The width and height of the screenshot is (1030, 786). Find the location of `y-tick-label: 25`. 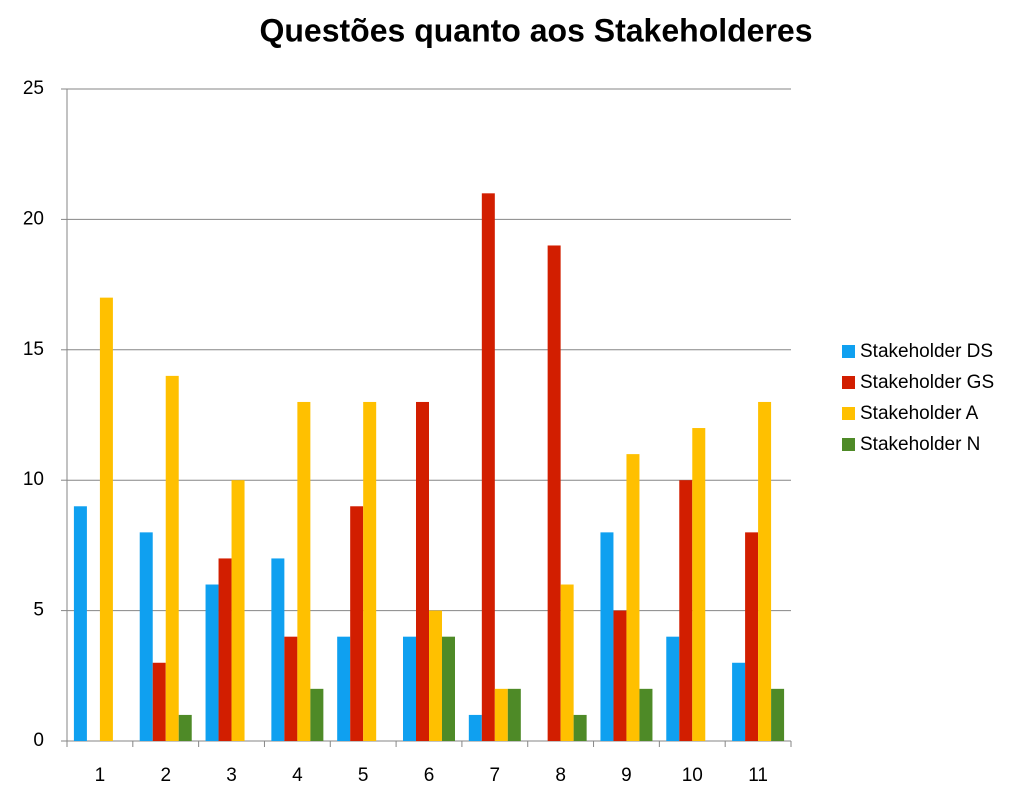

y-tick-label: 25 is located at coordinates (33, 88).